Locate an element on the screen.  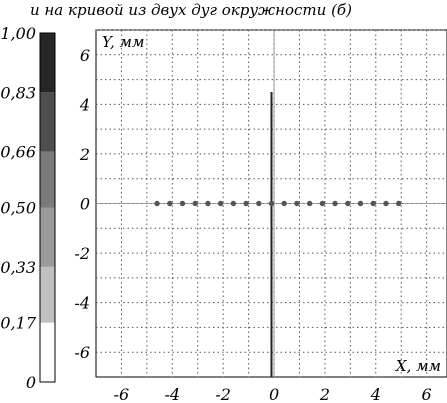
x-axis-label: X, мм is located at coordinates (418, 366).